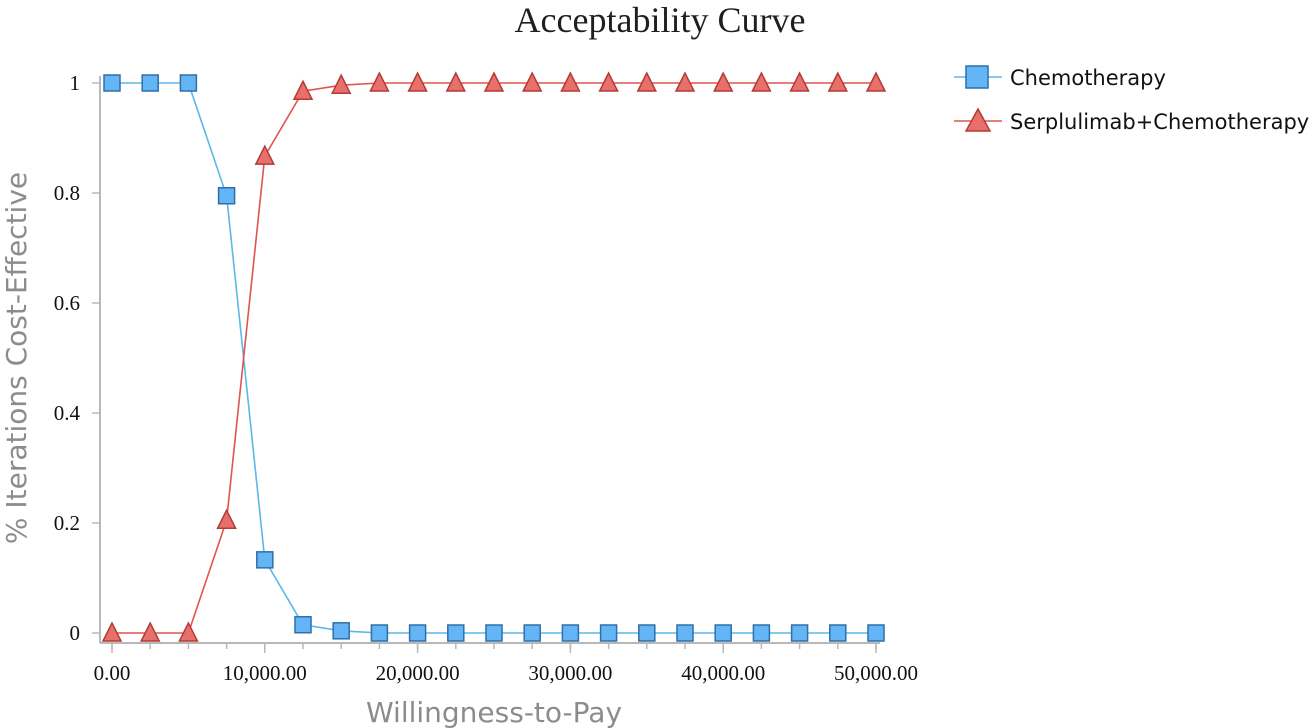 The height and width of the screenshot is (728, 1312). Describe the element at coordinates (494, 712) in the screenshot. I see `x-axis-title: Willingness-to-Pay` at that location.